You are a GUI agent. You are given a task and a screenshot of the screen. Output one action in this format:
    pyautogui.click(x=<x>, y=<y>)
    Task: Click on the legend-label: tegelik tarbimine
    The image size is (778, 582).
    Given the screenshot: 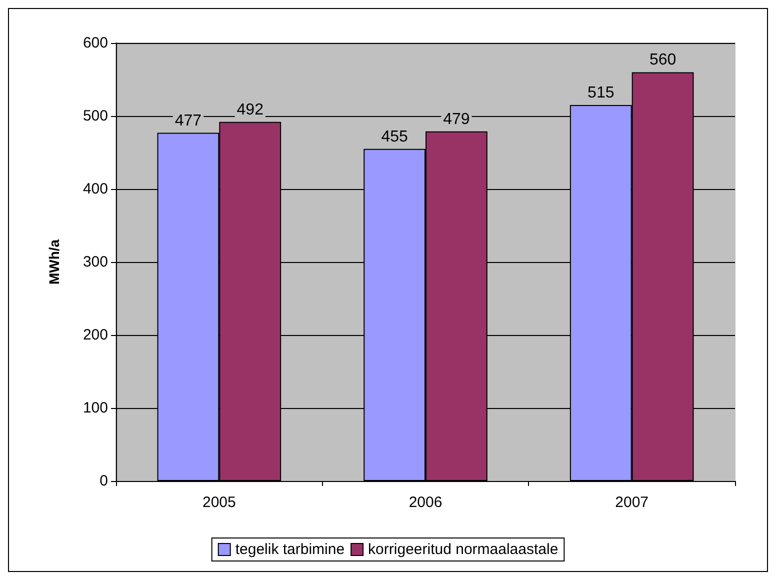 What is the action you would take?
    pyautogui.click(x=290, y=549)
    